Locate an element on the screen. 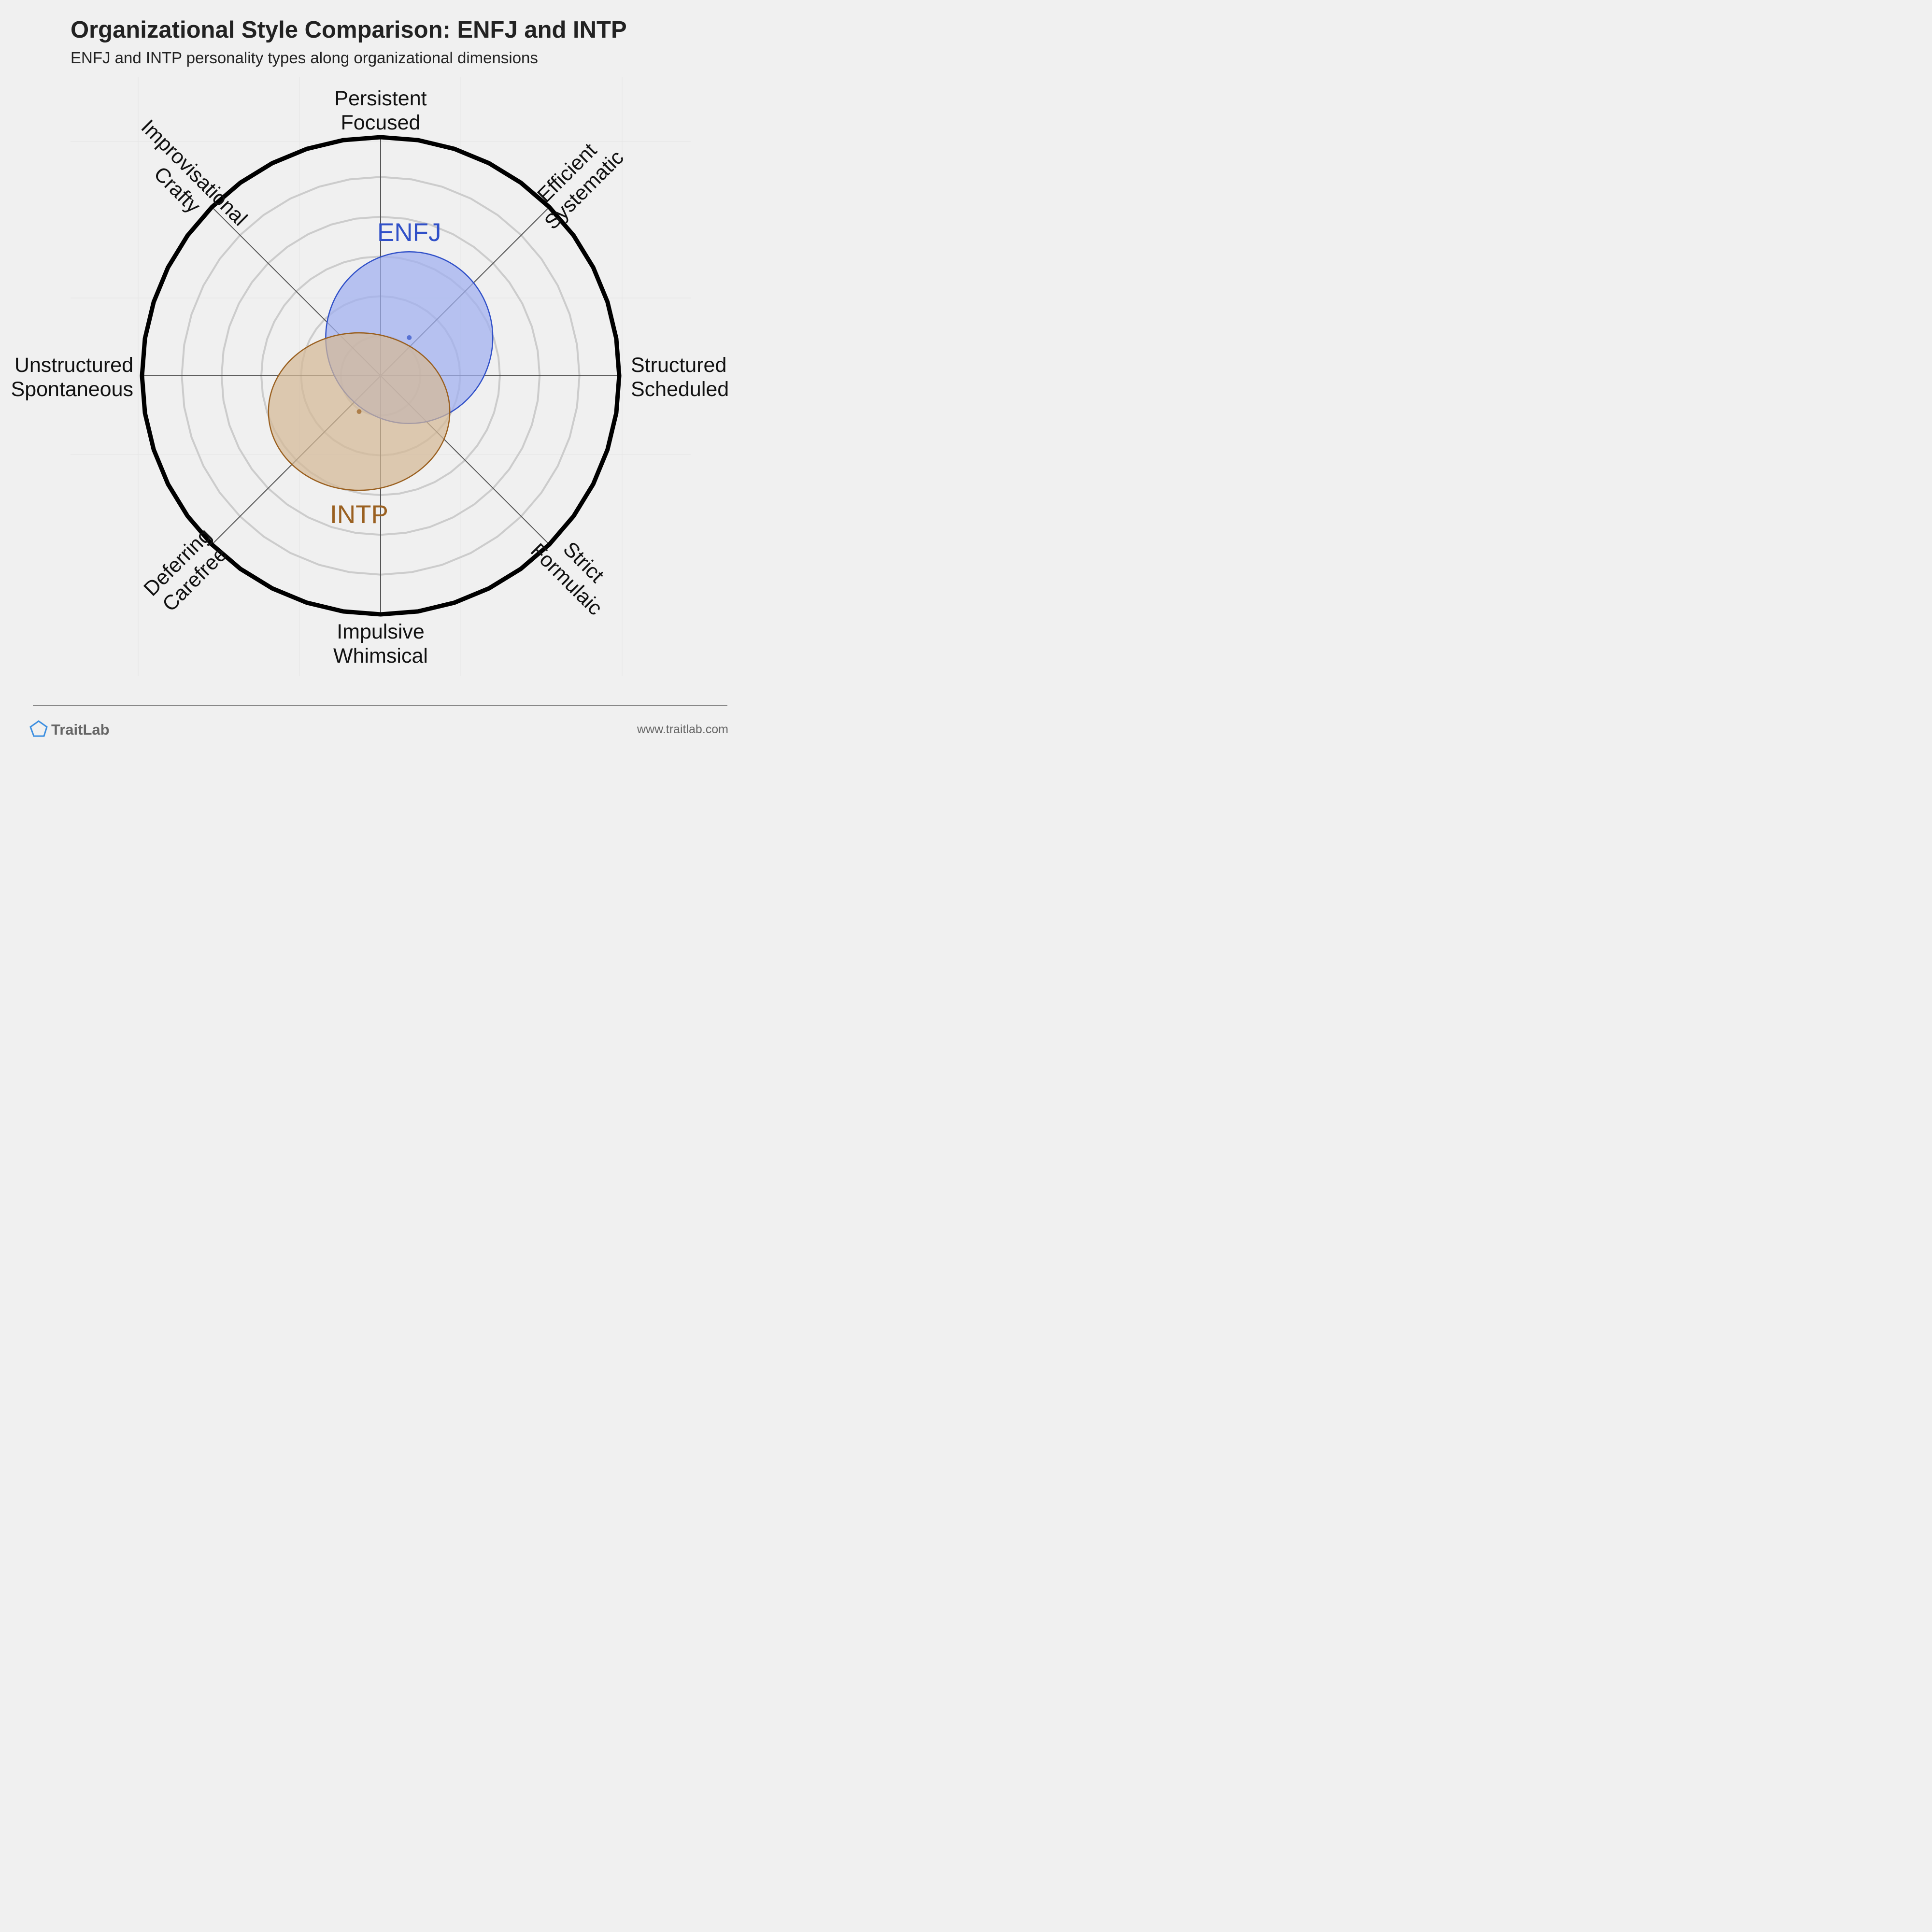 This screenshot has height=1932, width=1932. axis-label: Unstructured Spontaneous is located at coordinates (72, 377).